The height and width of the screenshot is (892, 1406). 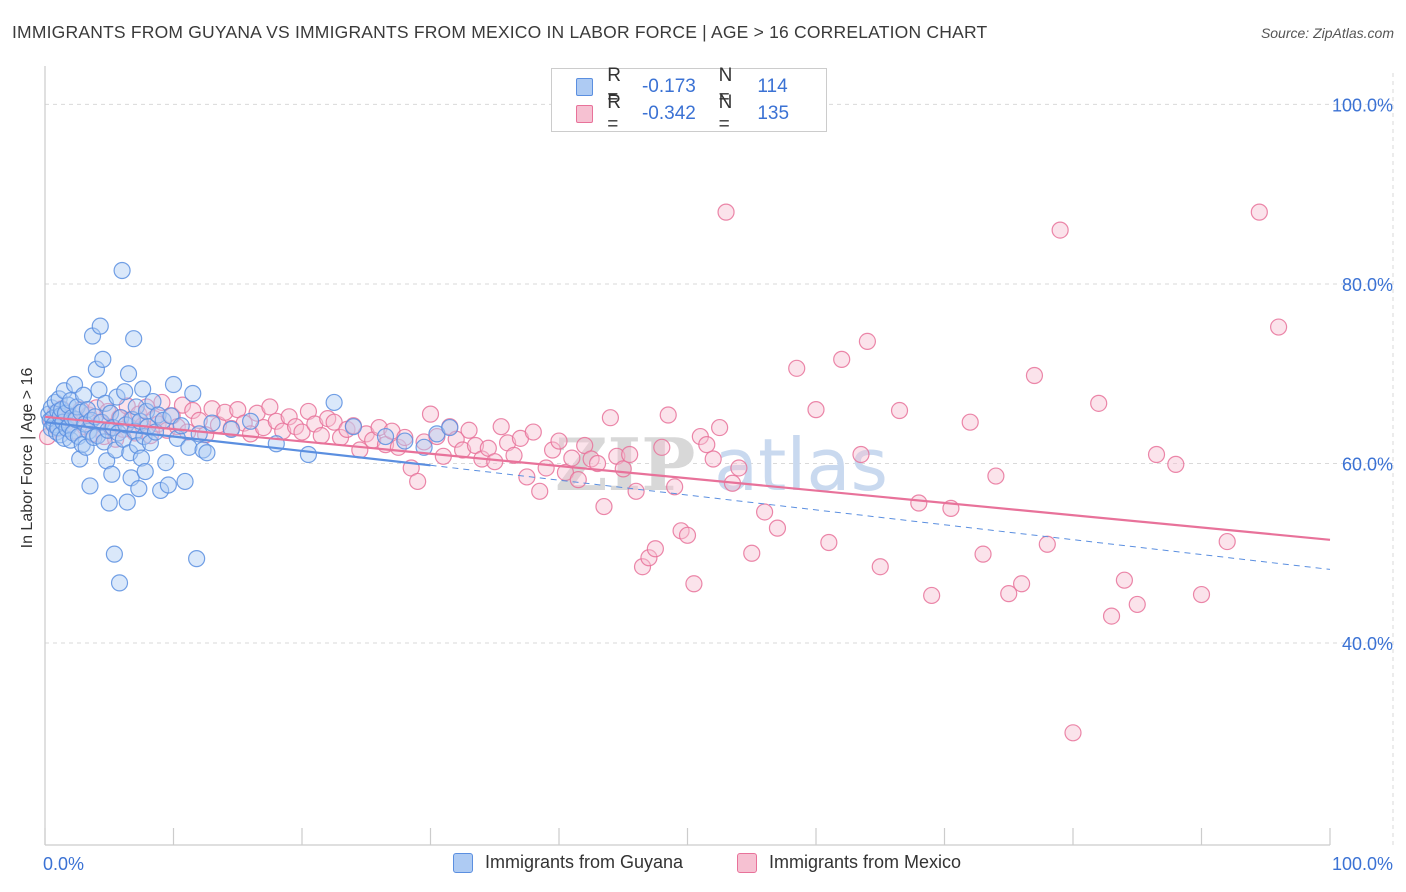 I want to click on correlation-legend: R = -0.173 N = 114 R = -0.342 N = 135, so click(x=689, y=100).